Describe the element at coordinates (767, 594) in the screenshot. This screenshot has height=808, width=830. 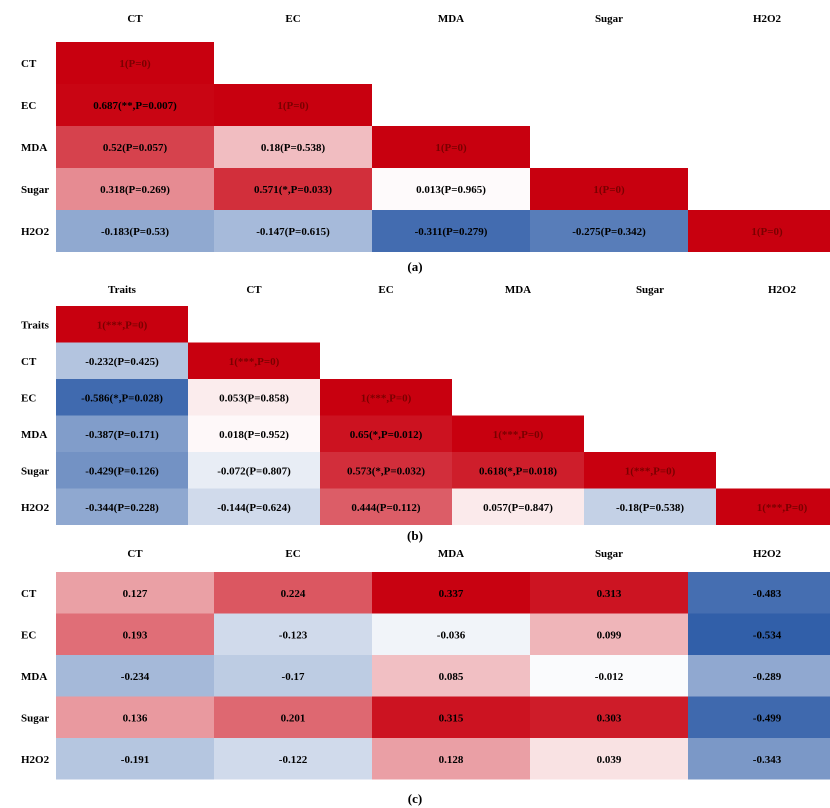
I see `cell-value-label: -0.483` at that location.